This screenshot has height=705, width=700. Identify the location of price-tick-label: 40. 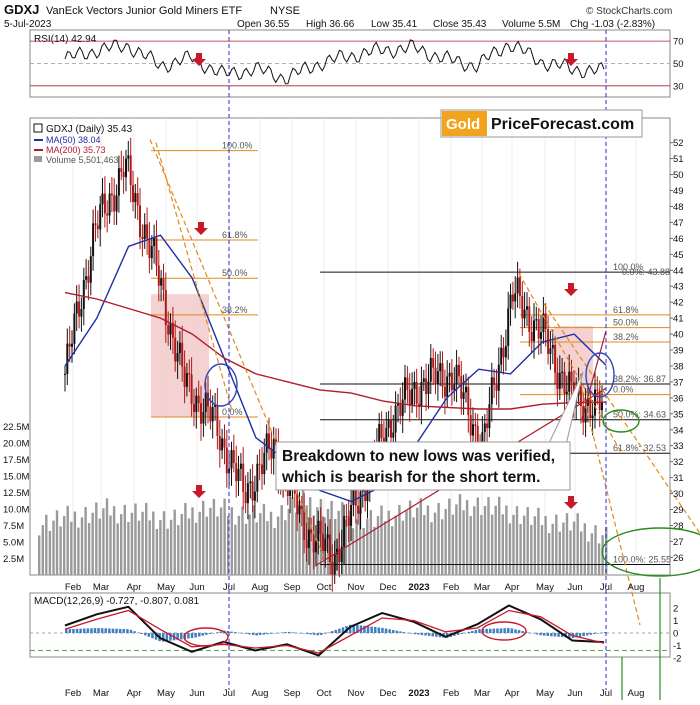
(678, 335).